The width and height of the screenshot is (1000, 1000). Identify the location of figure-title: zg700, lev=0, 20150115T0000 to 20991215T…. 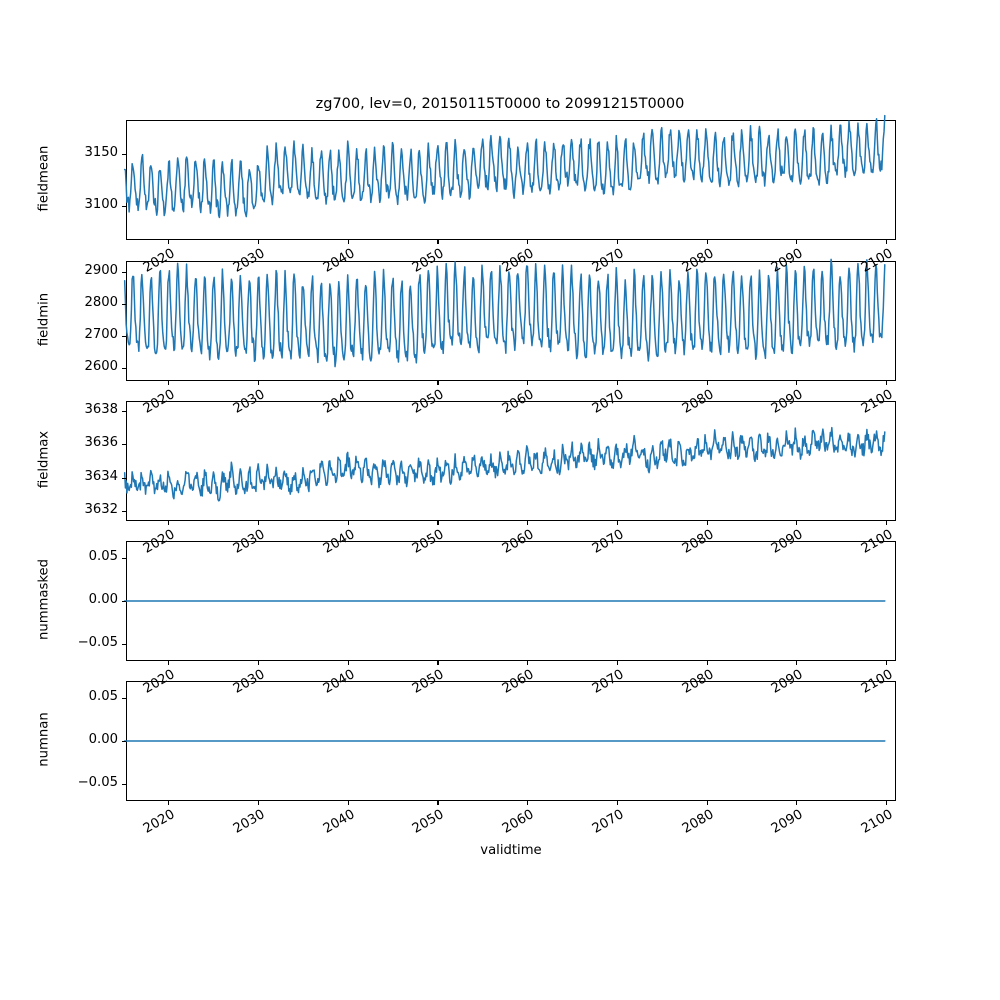
(500, 104).